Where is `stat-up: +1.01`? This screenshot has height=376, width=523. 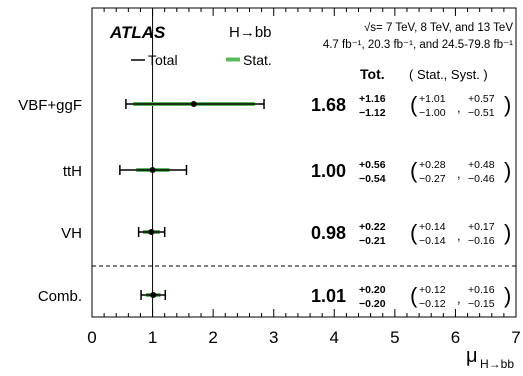 stat-up: +1.01 is located at coordinates (432, 99).